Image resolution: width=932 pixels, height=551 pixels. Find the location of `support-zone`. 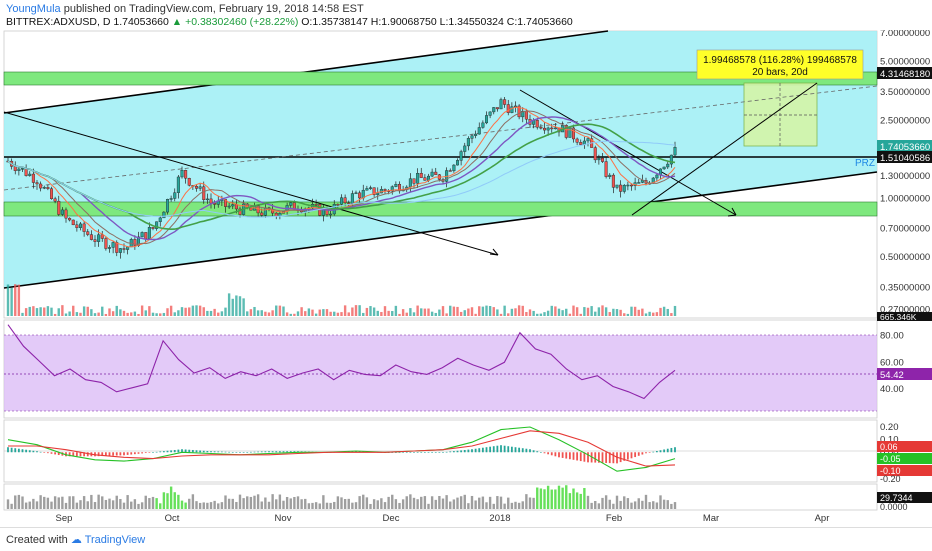

support-zone is located at coordinates (440, 209).